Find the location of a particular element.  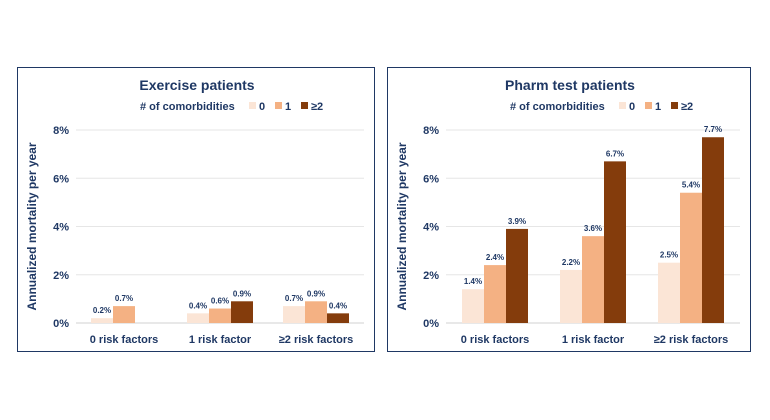

data-label: 0.2% is located at coordinates (102, 310).